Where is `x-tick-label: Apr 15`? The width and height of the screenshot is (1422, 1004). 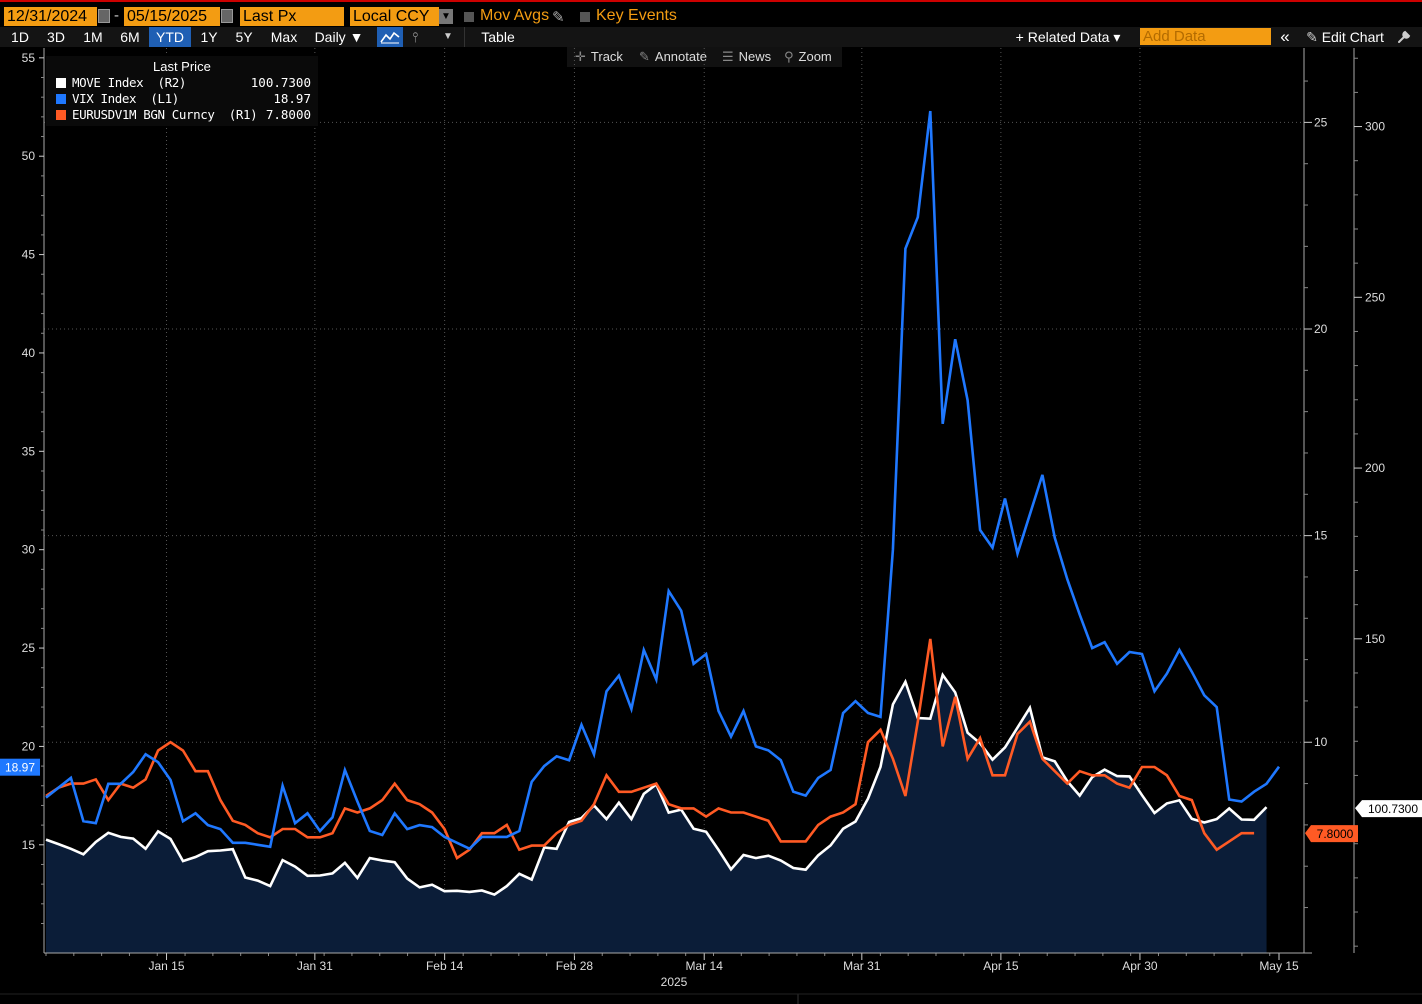 x-tick-label: Apr 15 is located at coordinates (1001, 966).